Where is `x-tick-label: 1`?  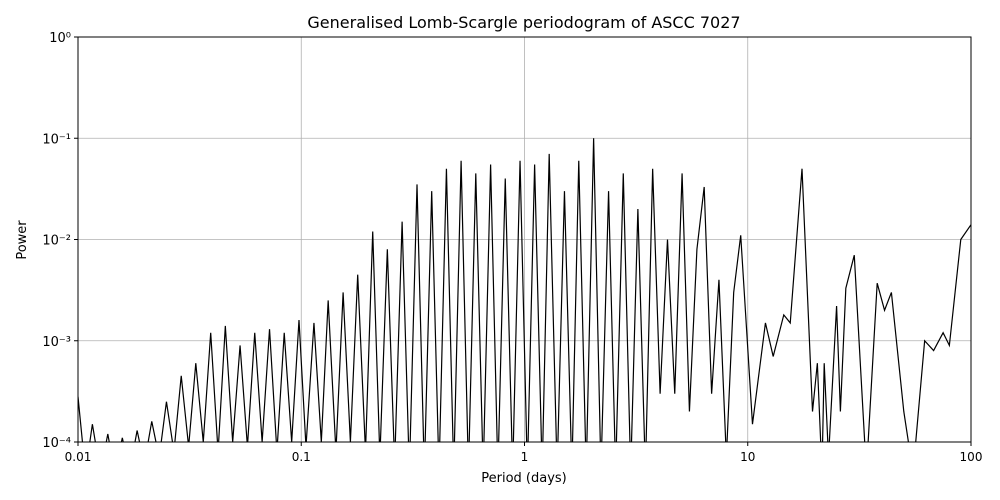
x-tick-label: 1 is located at coordinates (525, 457).